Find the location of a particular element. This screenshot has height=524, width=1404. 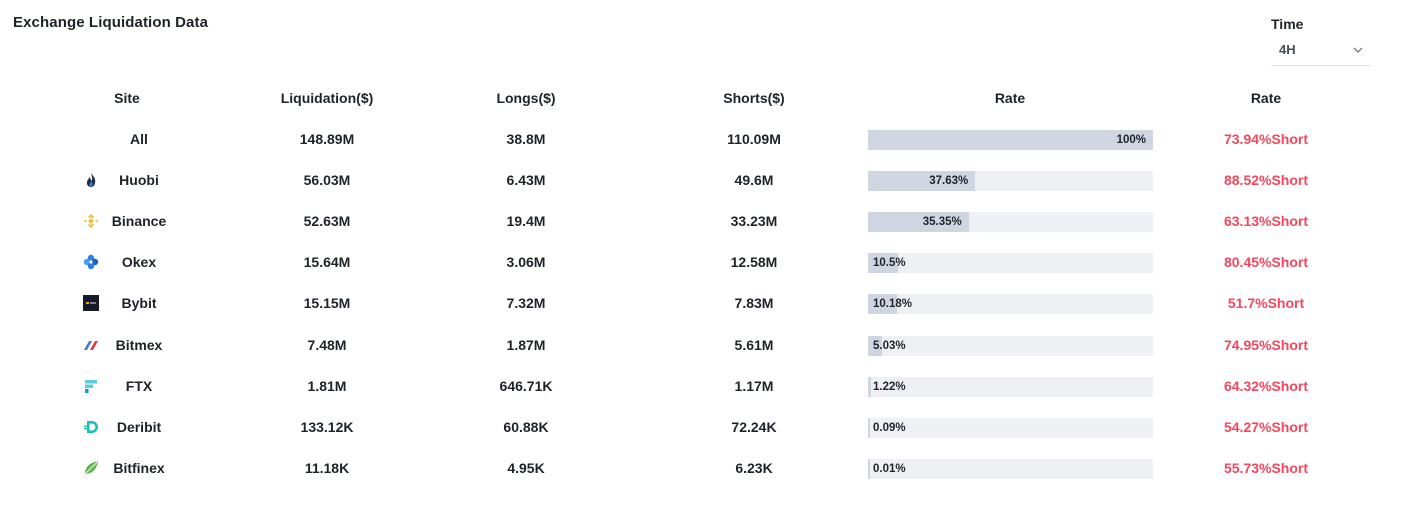

site-name: Bitfinex is located at coordinates (139, 468).